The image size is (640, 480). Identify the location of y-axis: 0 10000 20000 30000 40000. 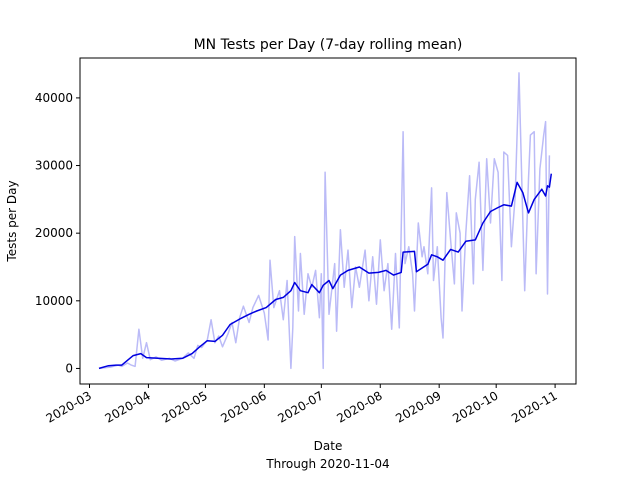
(57, 233).